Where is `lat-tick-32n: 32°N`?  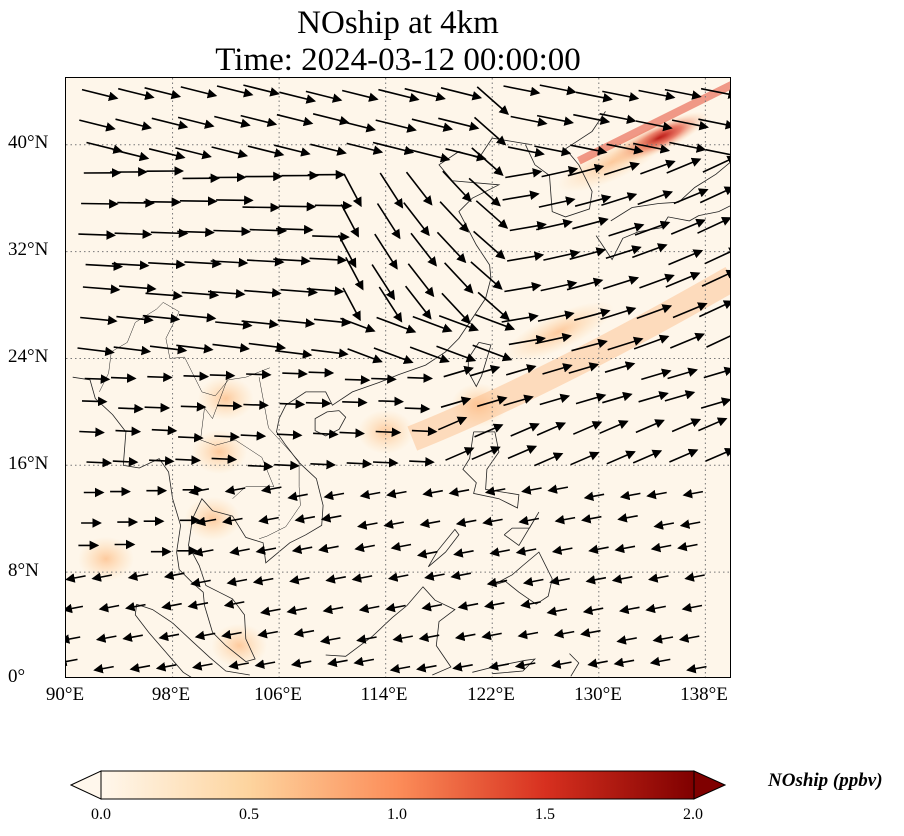
lat-tick-32n: 32°N is located at coordinates (28, 249).